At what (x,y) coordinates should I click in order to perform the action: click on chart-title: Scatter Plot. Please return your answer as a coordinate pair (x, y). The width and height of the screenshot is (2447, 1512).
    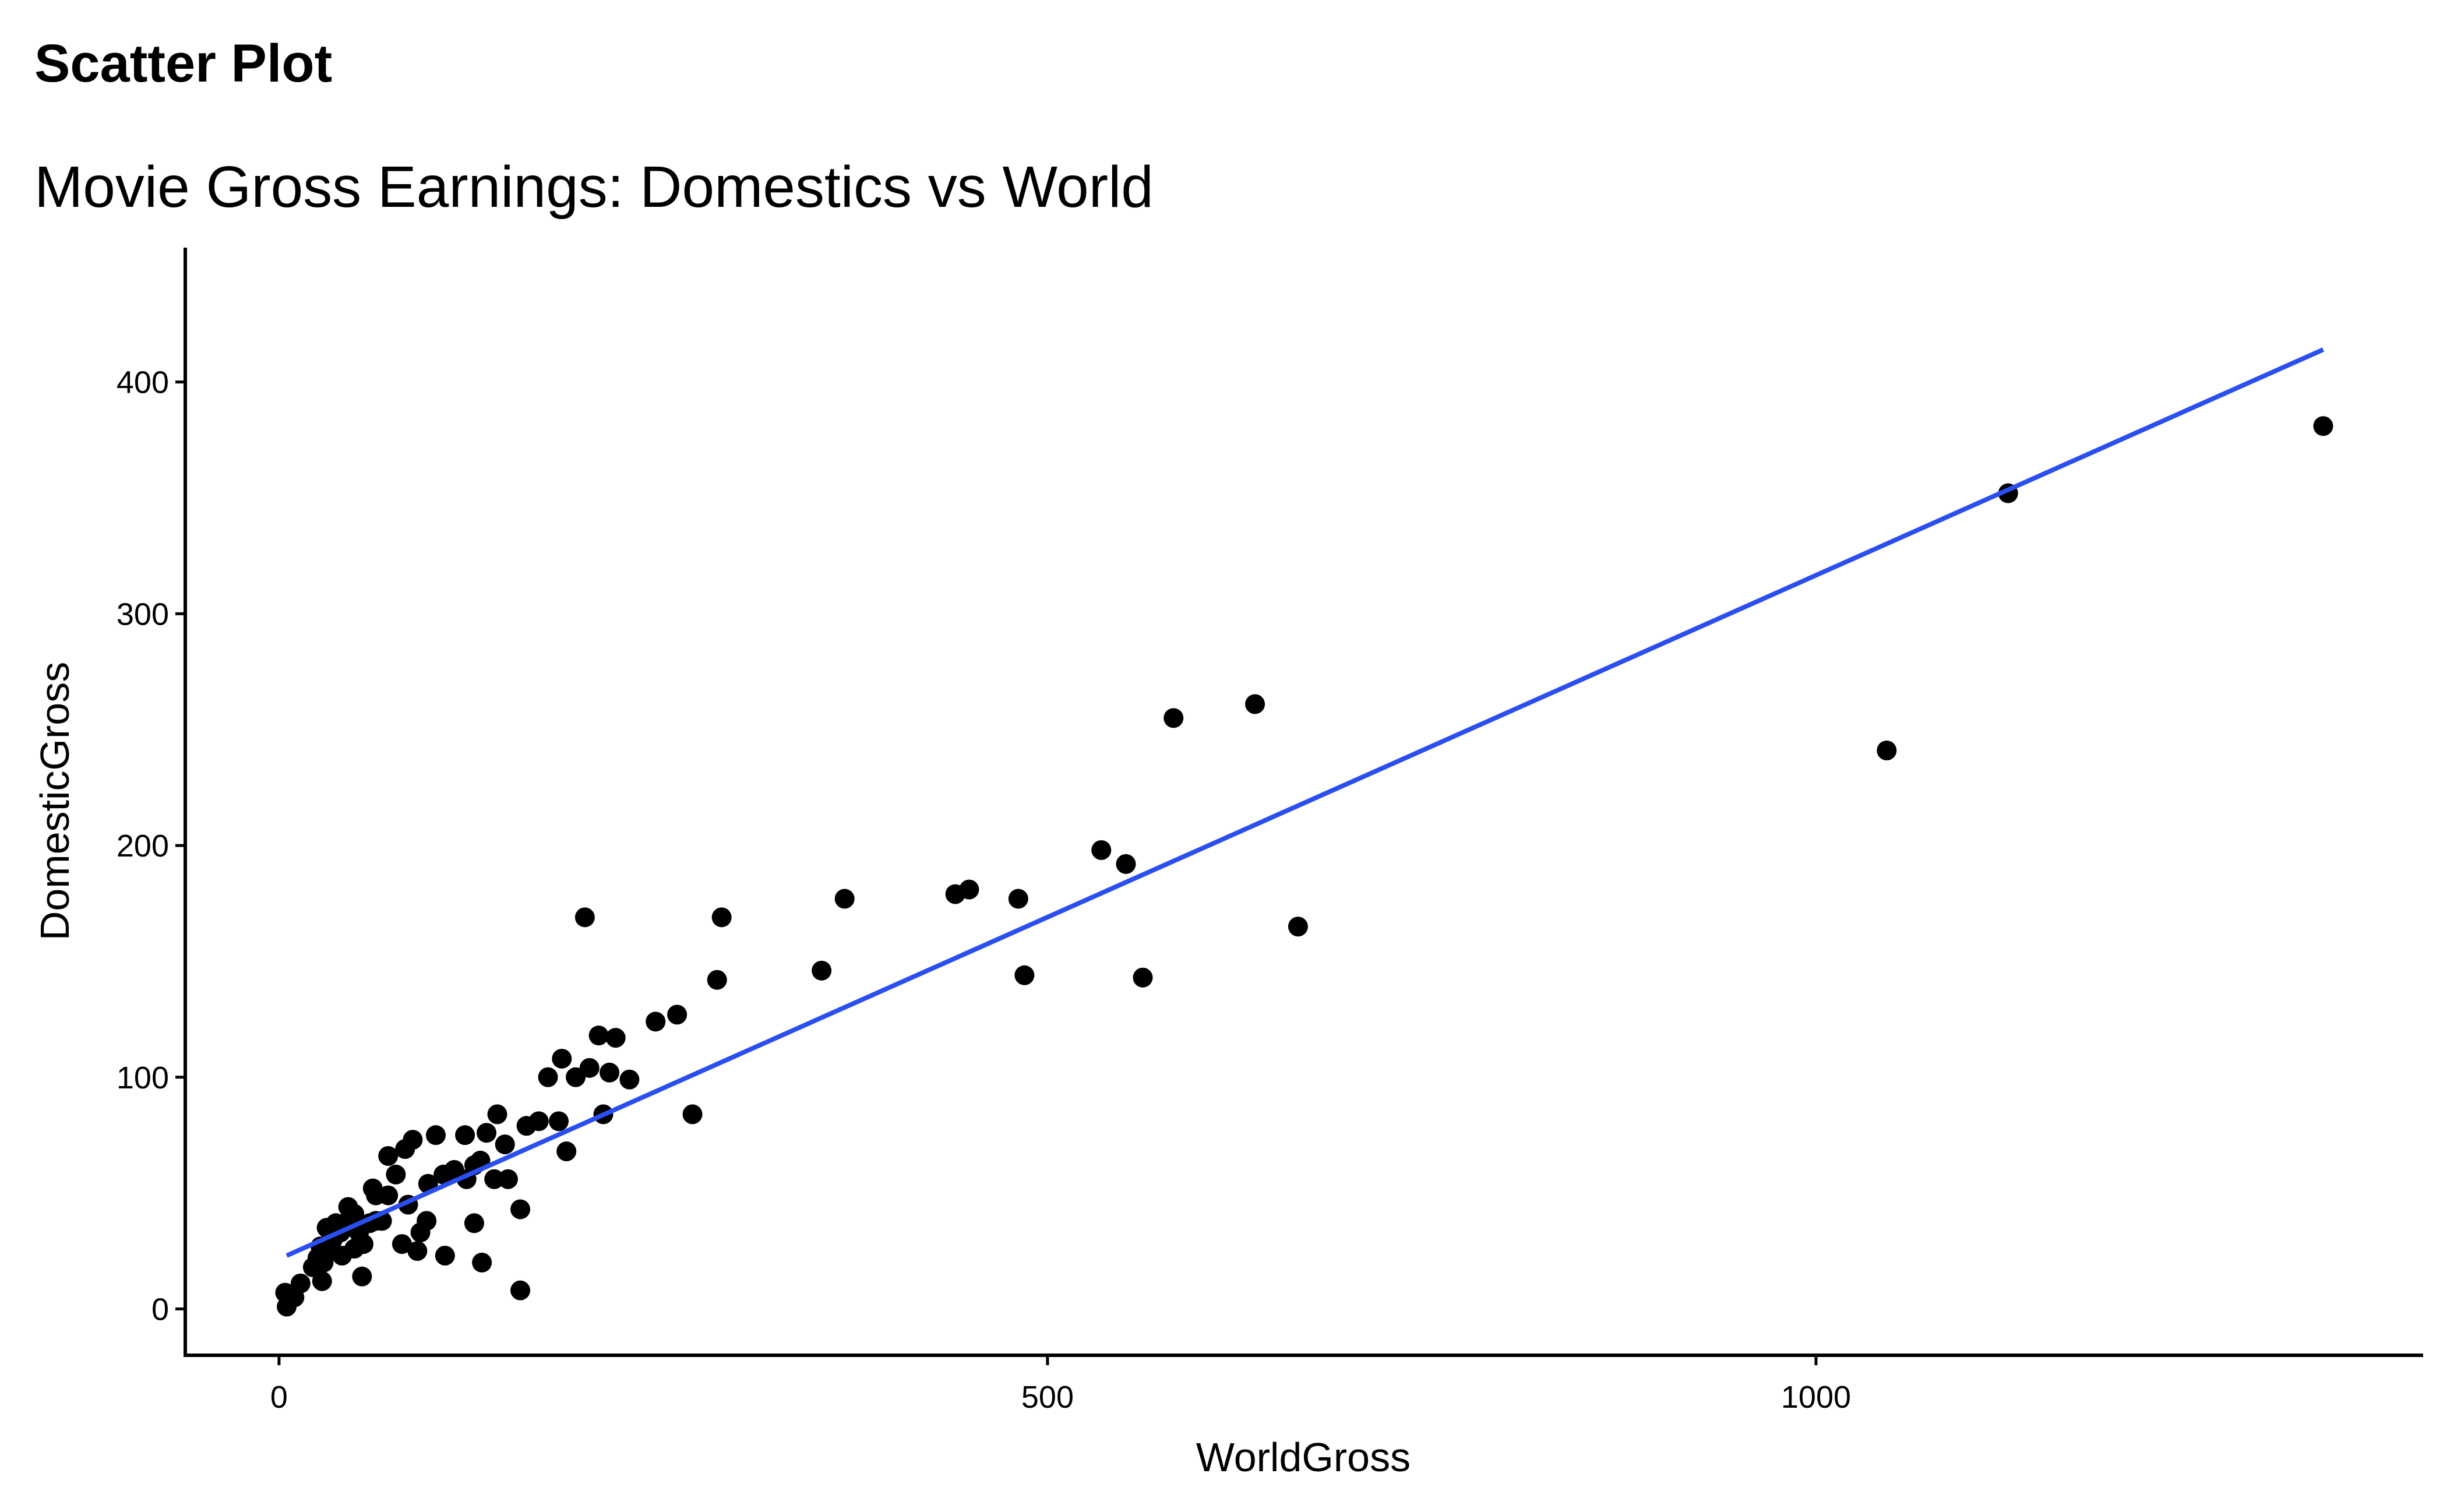
    Looking at the image, I should click on (183, 63).